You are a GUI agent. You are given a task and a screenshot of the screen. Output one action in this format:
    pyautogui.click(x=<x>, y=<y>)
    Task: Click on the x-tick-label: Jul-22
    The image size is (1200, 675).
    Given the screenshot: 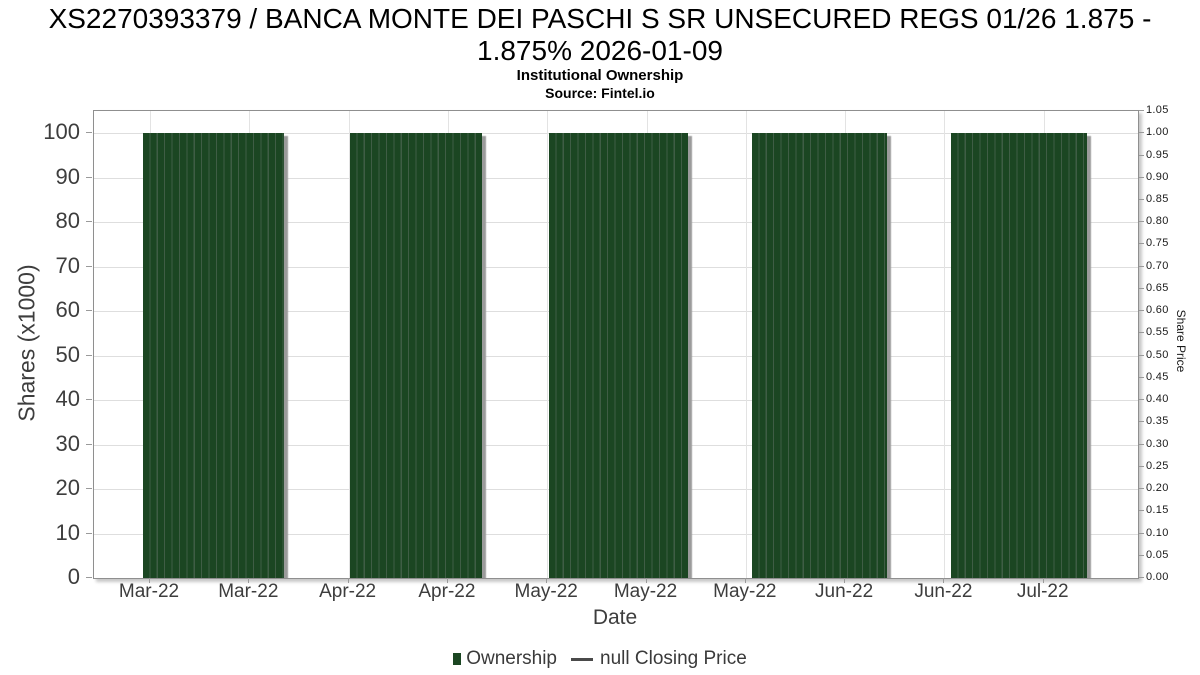 What is the action you would take?
    pyautogui.click(x=1042, y=591)
    